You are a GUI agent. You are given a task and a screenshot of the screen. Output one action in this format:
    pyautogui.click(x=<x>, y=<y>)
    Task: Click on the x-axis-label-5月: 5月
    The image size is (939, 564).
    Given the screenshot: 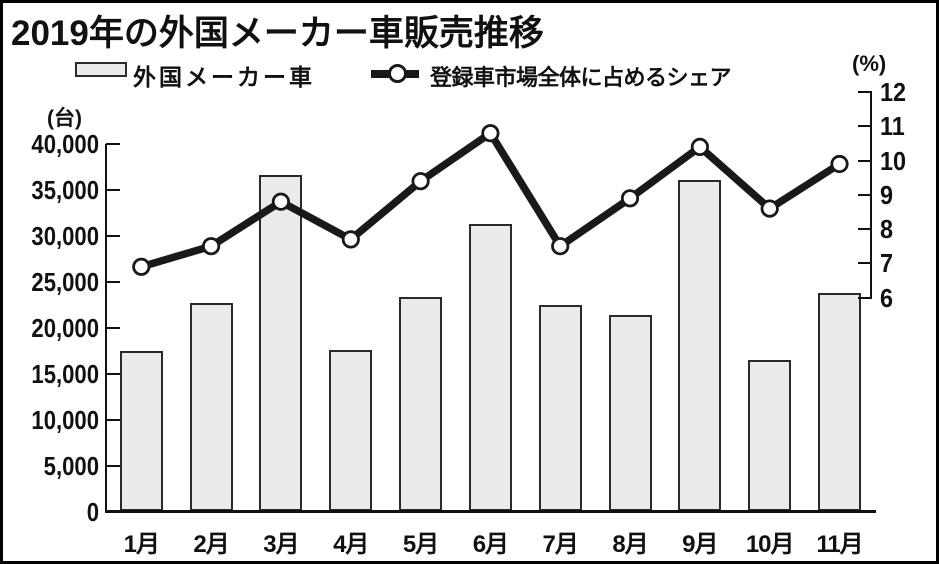 What is the action you would take?
    pyautogui.click(x=420, y=544)
    